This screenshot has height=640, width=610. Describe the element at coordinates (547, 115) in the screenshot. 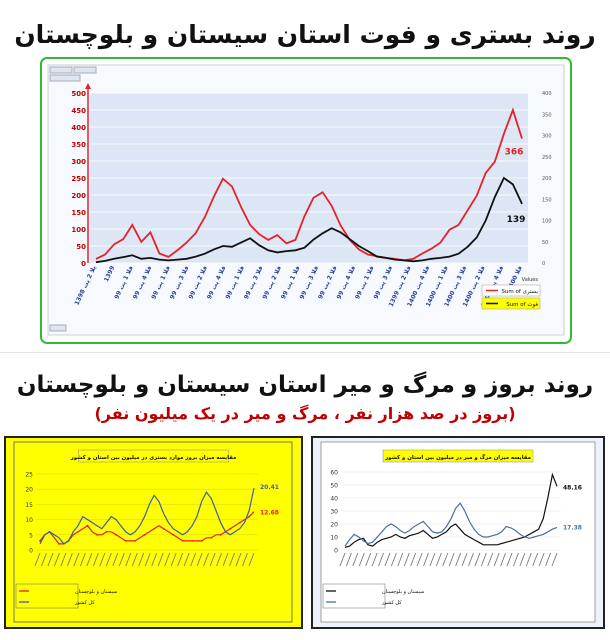

I see `y2-tick-label: 350` at that location.